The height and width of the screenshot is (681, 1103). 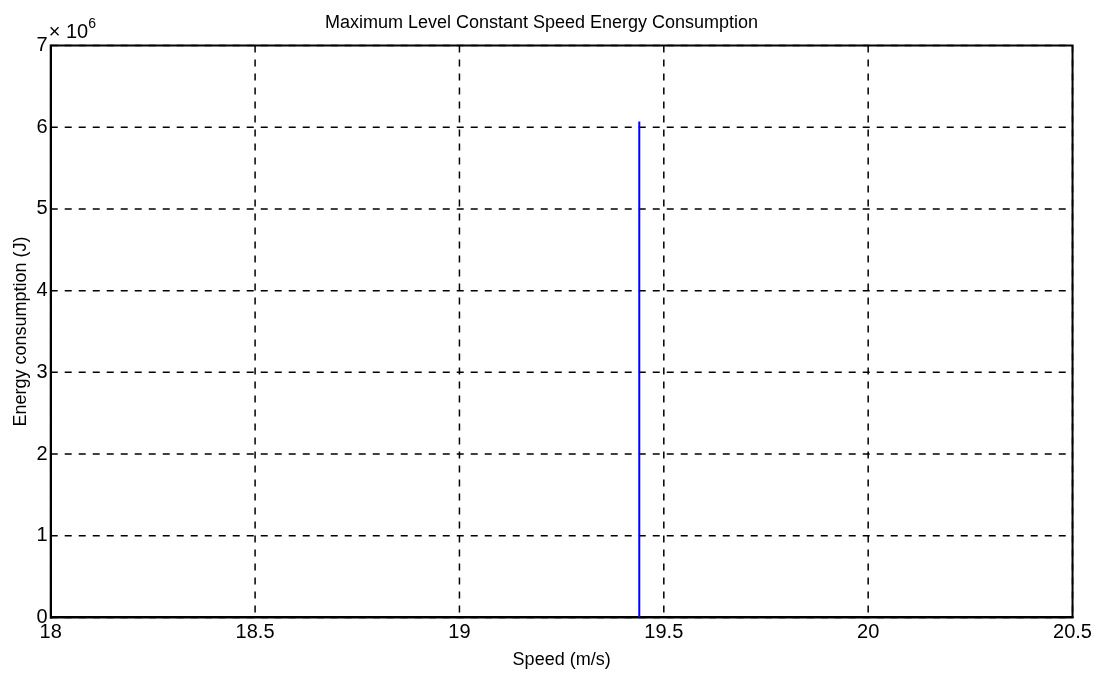 What do you see at coordinates (42, 125) in the screenshot?
I see `y-tick-label: 6` at bounding box center [42, 125].